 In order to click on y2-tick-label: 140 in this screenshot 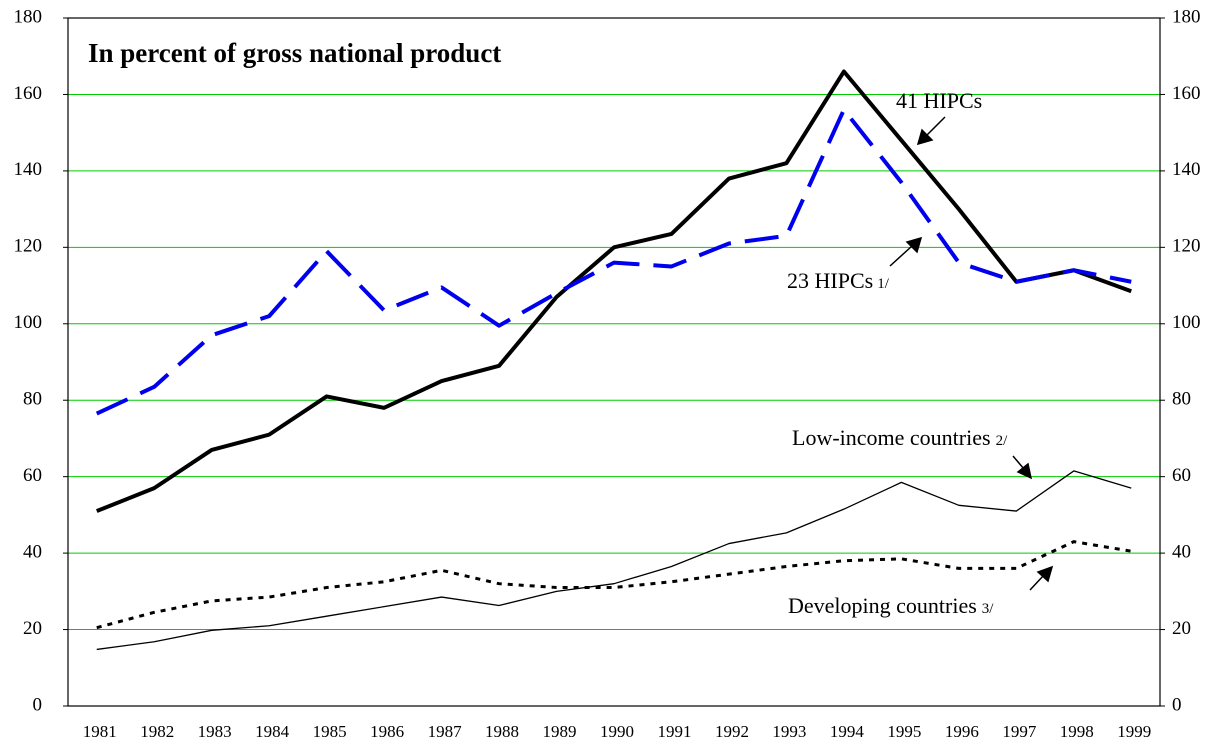, I will do `click(1186, 169)`.